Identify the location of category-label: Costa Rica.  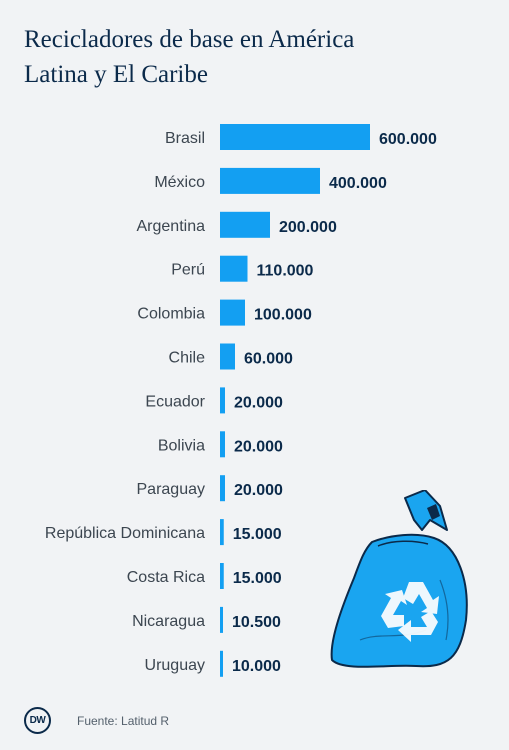
(166, 577).